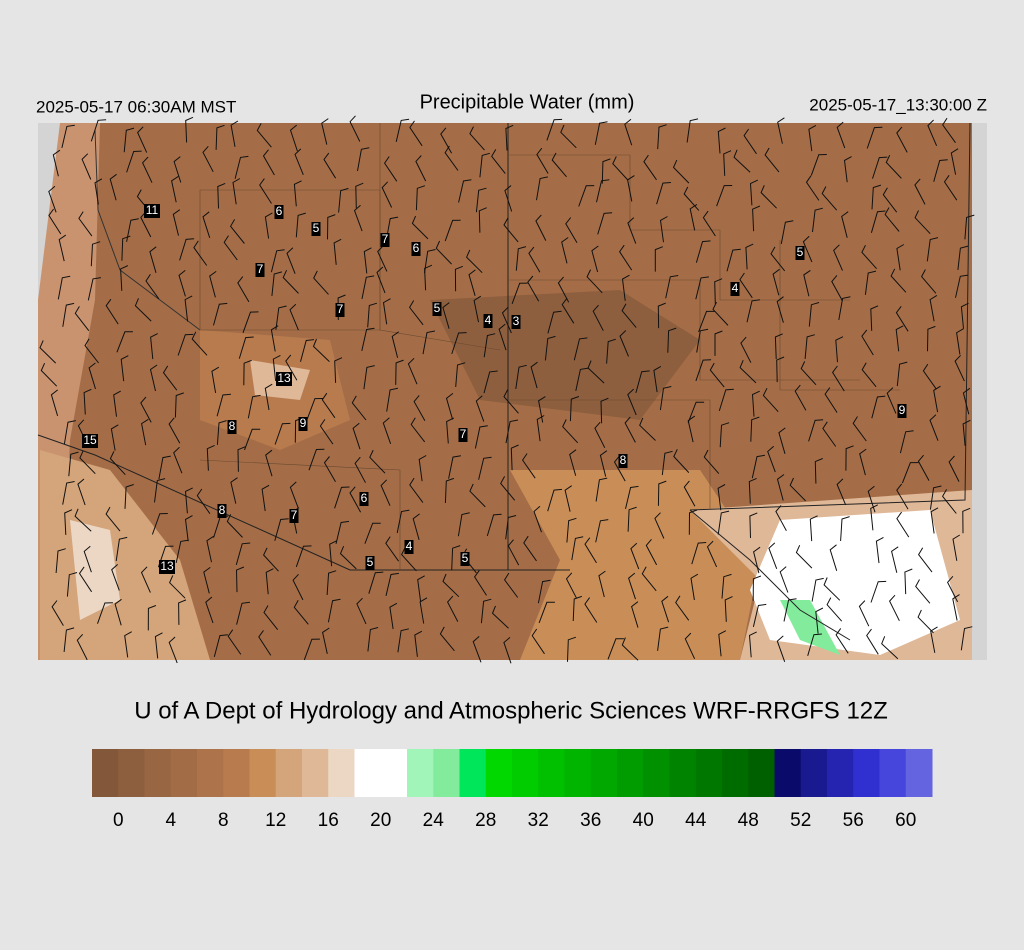 The height and width of the screenshot is (950, 1024). Describe the element at coordinates (485, 820) in the screenshot. I see `colorbar-tick-label: 28` at that location.